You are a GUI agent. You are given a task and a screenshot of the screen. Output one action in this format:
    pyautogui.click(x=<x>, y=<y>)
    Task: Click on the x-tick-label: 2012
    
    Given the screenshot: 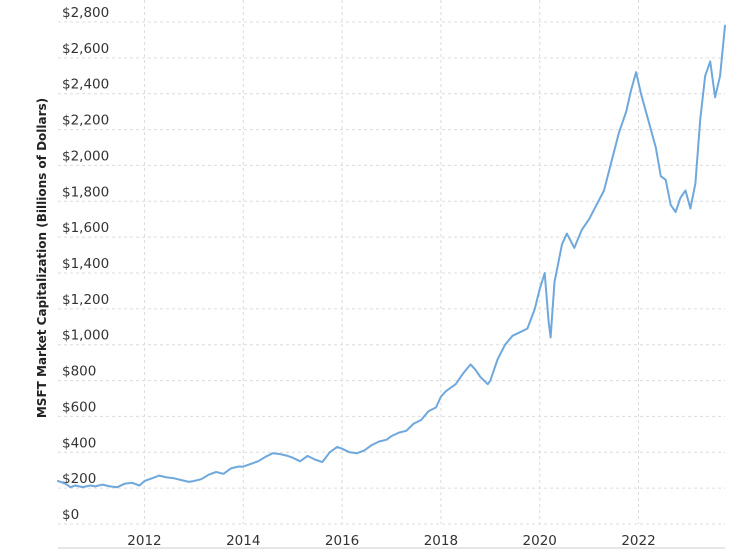 What is the action you would take?
    pyautogui.click(x=144, y=541)
    